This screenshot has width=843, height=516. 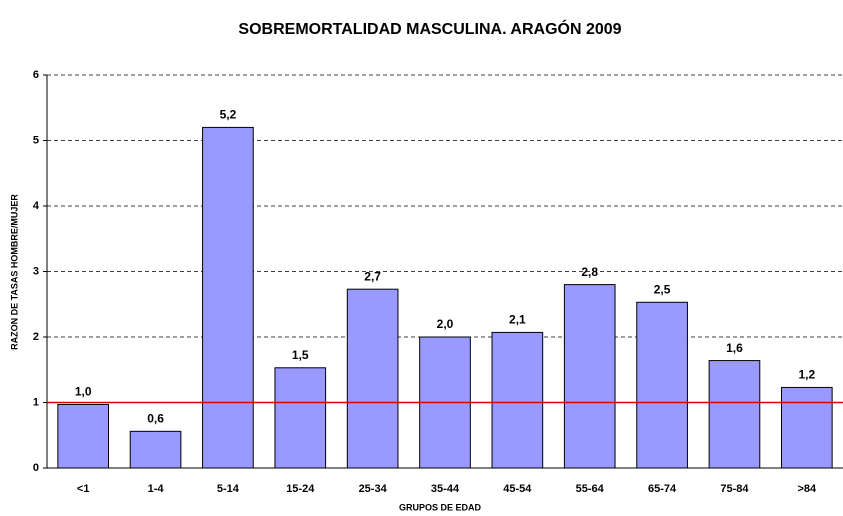 I want to click on value-label: 2,8, so click(x=589, y=272).